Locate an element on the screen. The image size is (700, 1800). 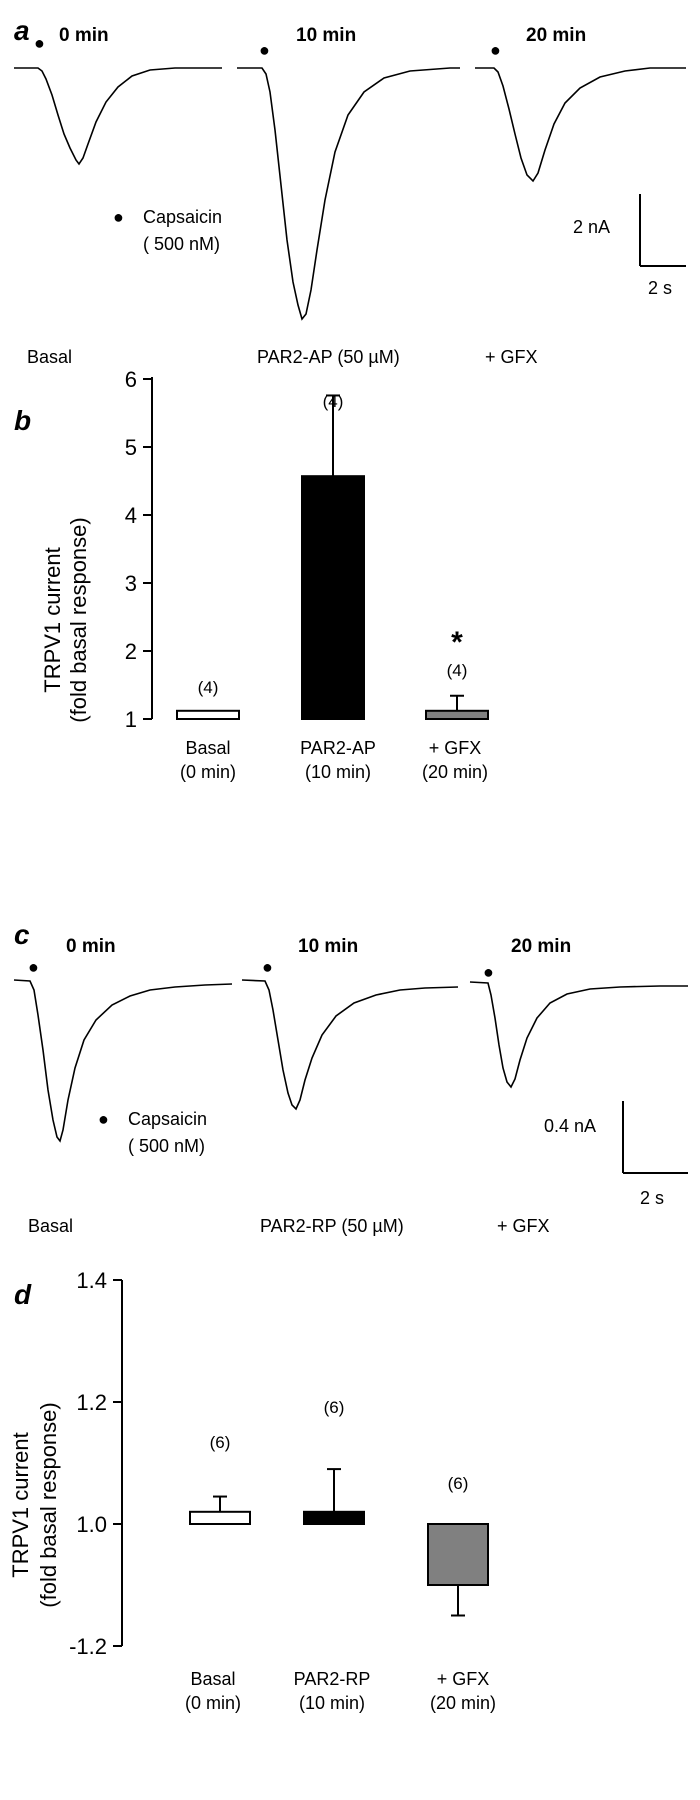
d-category-label: PAR2-RP is located at coordinates (332, 1679).